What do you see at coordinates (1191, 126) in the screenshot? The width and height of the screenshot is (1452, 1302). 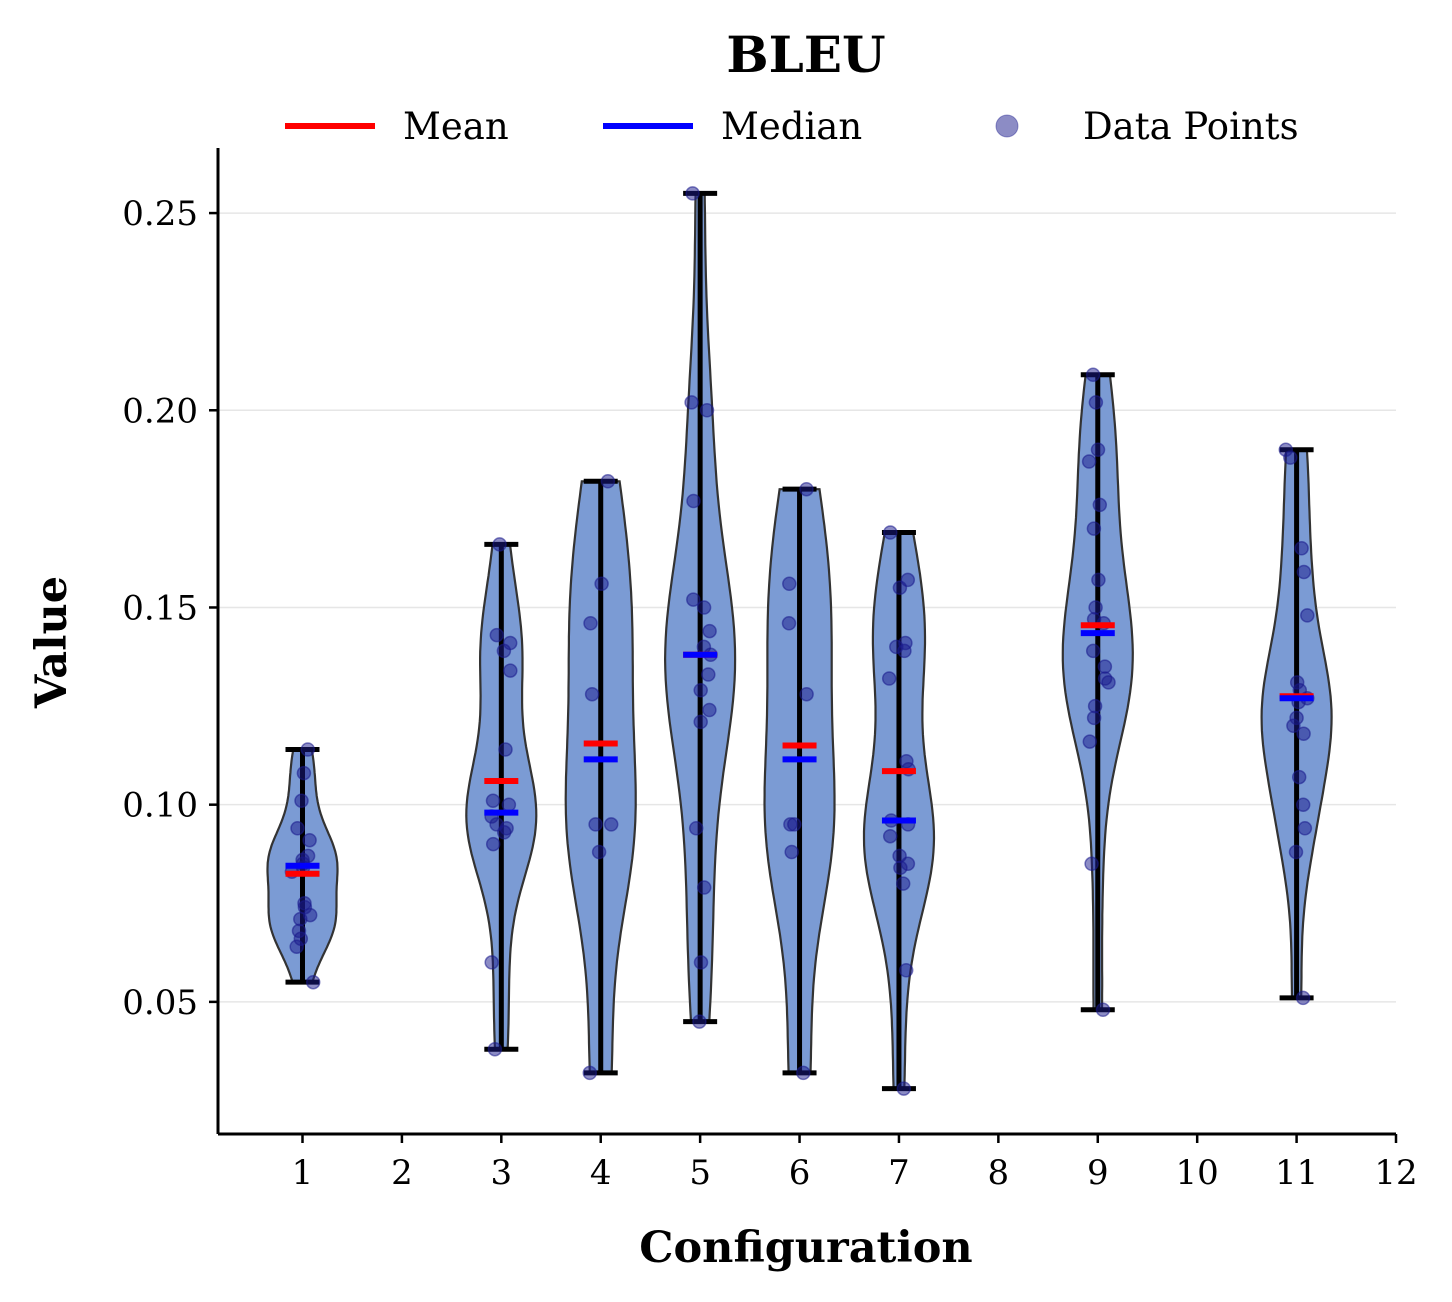 I see `legend-label: Data Points` at bounding box center [1191, 126].